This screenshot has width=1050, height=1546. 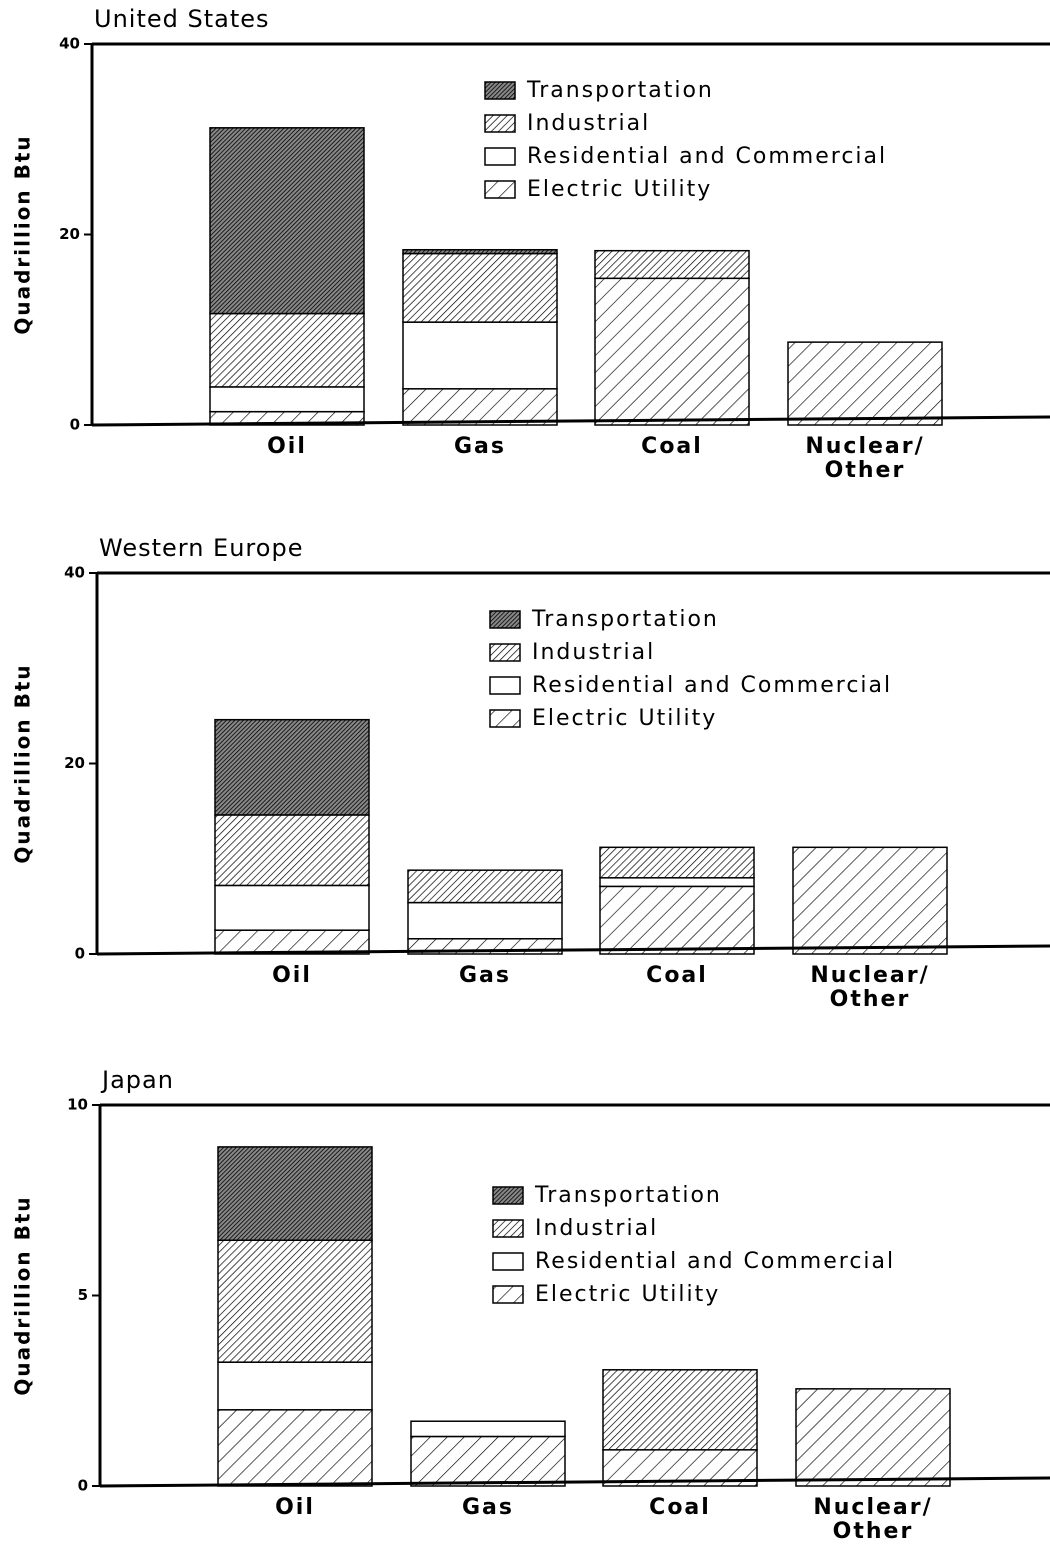 I want to click on y-tick-label: 5, so click(x=83, y=1295).